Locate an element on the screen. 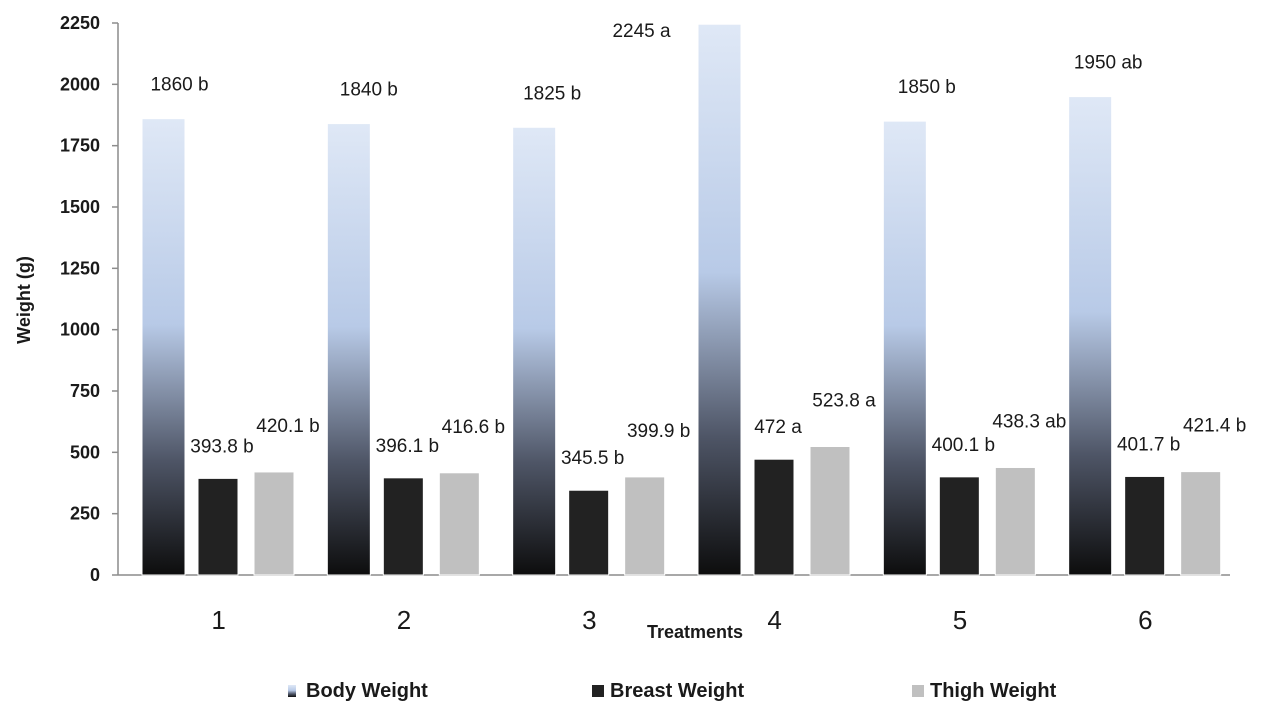 The image size is (1261, 704). thigh-weight-label: 420.1 b is located at coordinates (287, 426).